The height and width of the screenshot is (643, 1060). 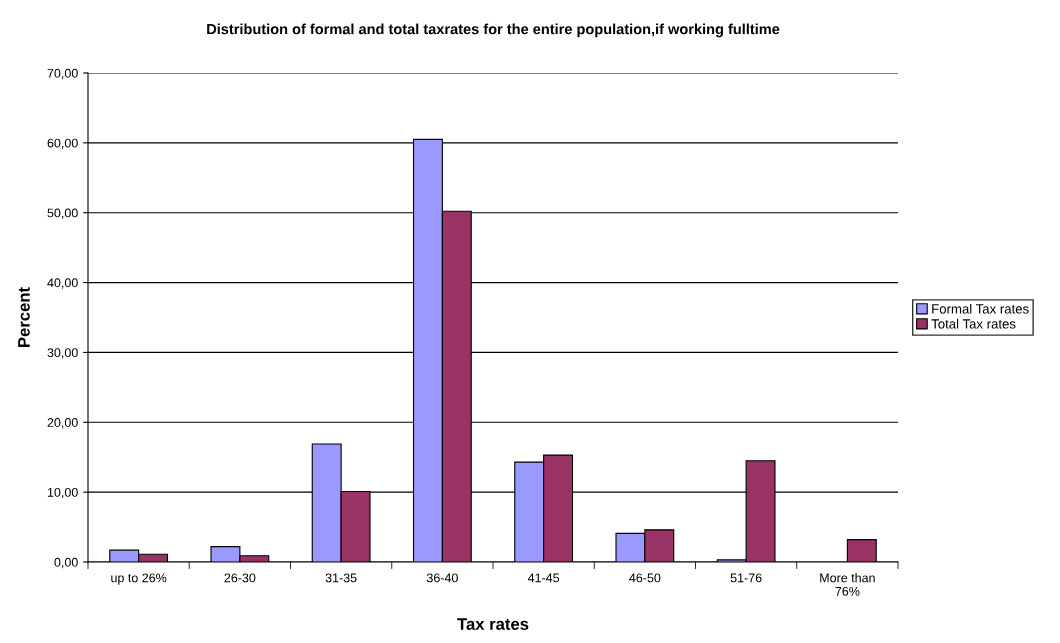 I want to click on x-tick-label: More than 76%, so click(x=847, y=584).